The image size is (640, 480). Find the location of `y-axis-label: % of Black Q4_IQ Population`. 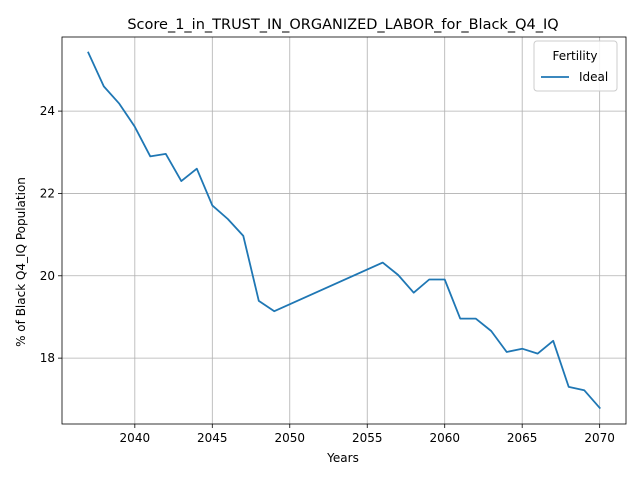

y-axis-label: % of Black Q4_IQ Population is located at coordinates (21, 262).